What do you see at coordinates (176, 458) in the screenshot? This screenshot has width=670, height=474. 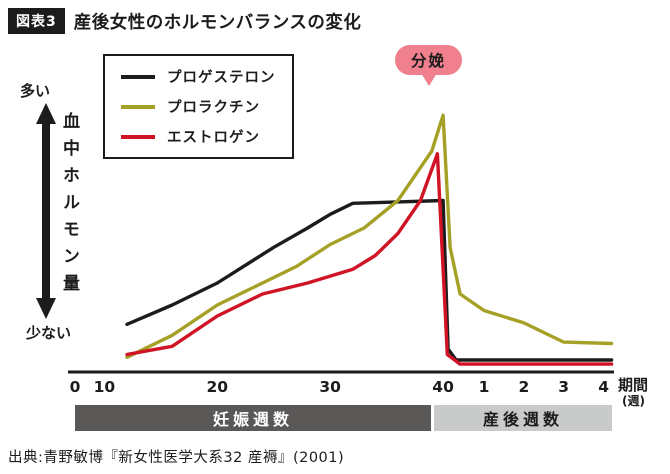 I see `source-citation: 出典:青野敏博『新女性医学大系32 産褥』(2001)` at bounding box center [176, 458].